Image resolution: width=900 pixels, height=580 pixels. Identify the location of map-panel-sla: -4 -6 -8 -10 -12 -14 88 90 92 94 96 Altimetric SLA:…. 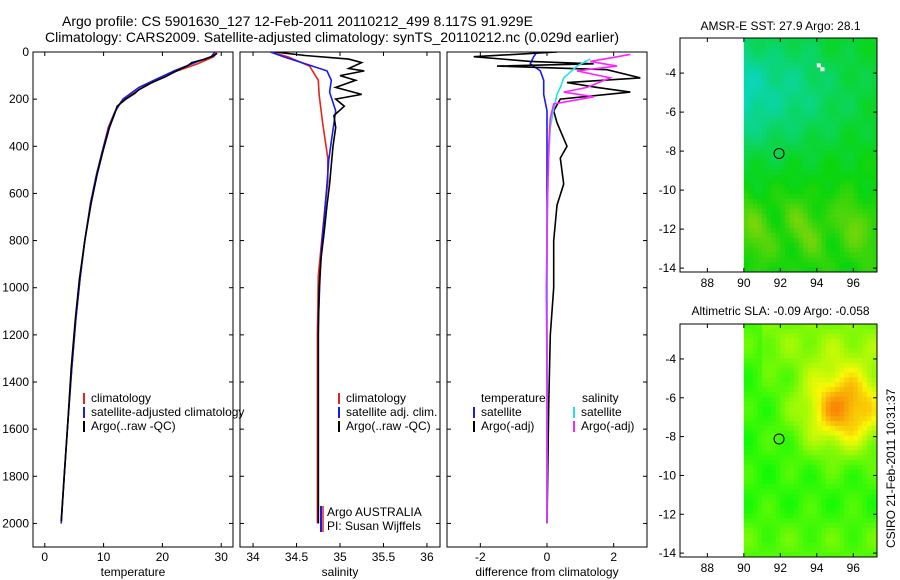
(768, 439).